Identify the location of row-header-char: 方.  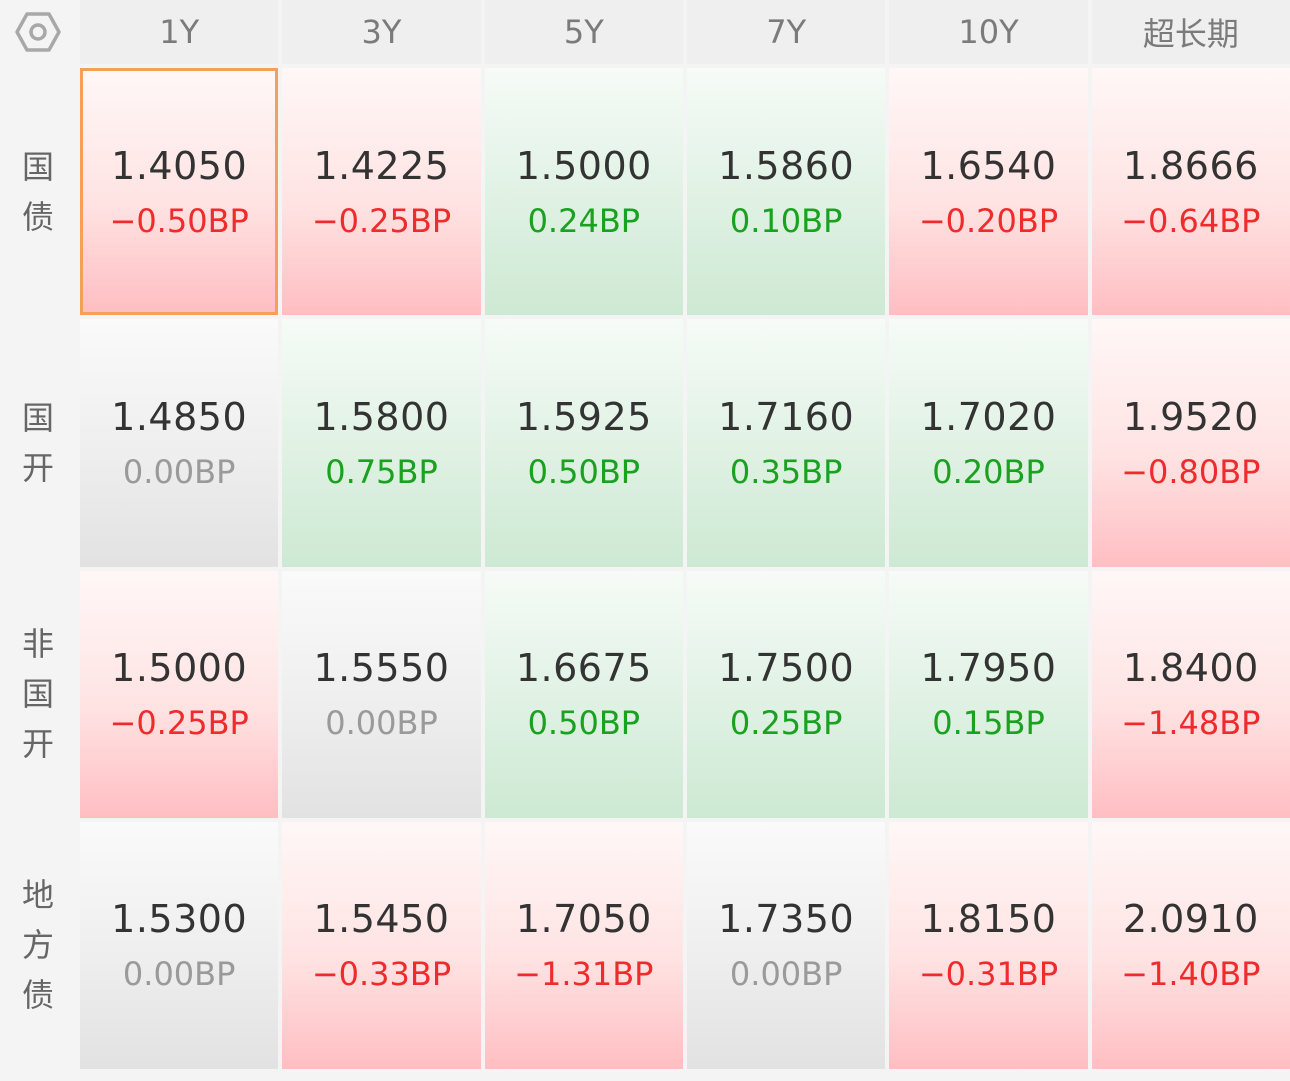
(37, 945).